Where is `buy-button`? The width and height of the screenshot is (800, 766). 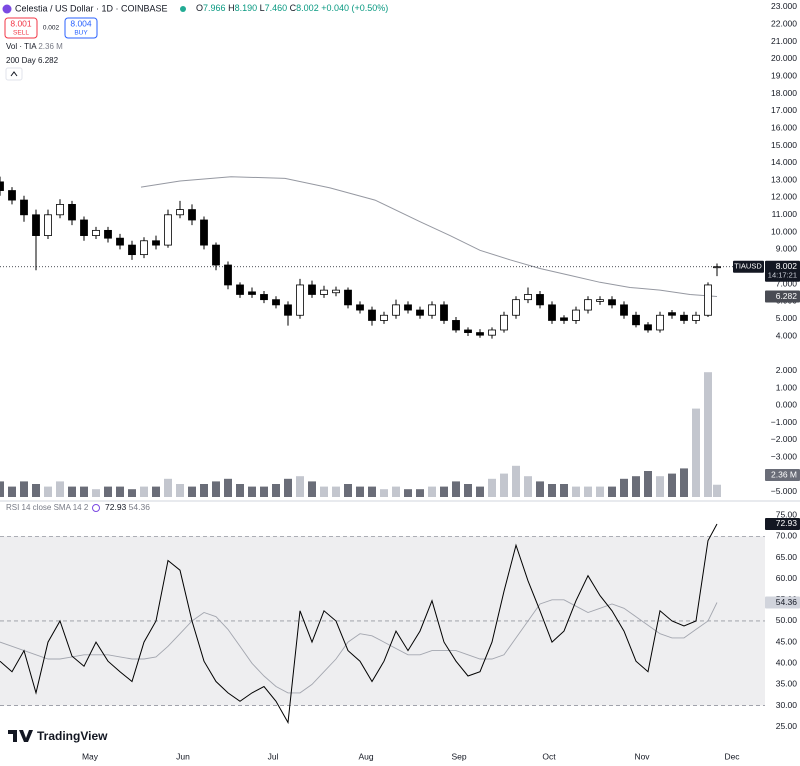
buy-button is located at coordinates (81, 28).